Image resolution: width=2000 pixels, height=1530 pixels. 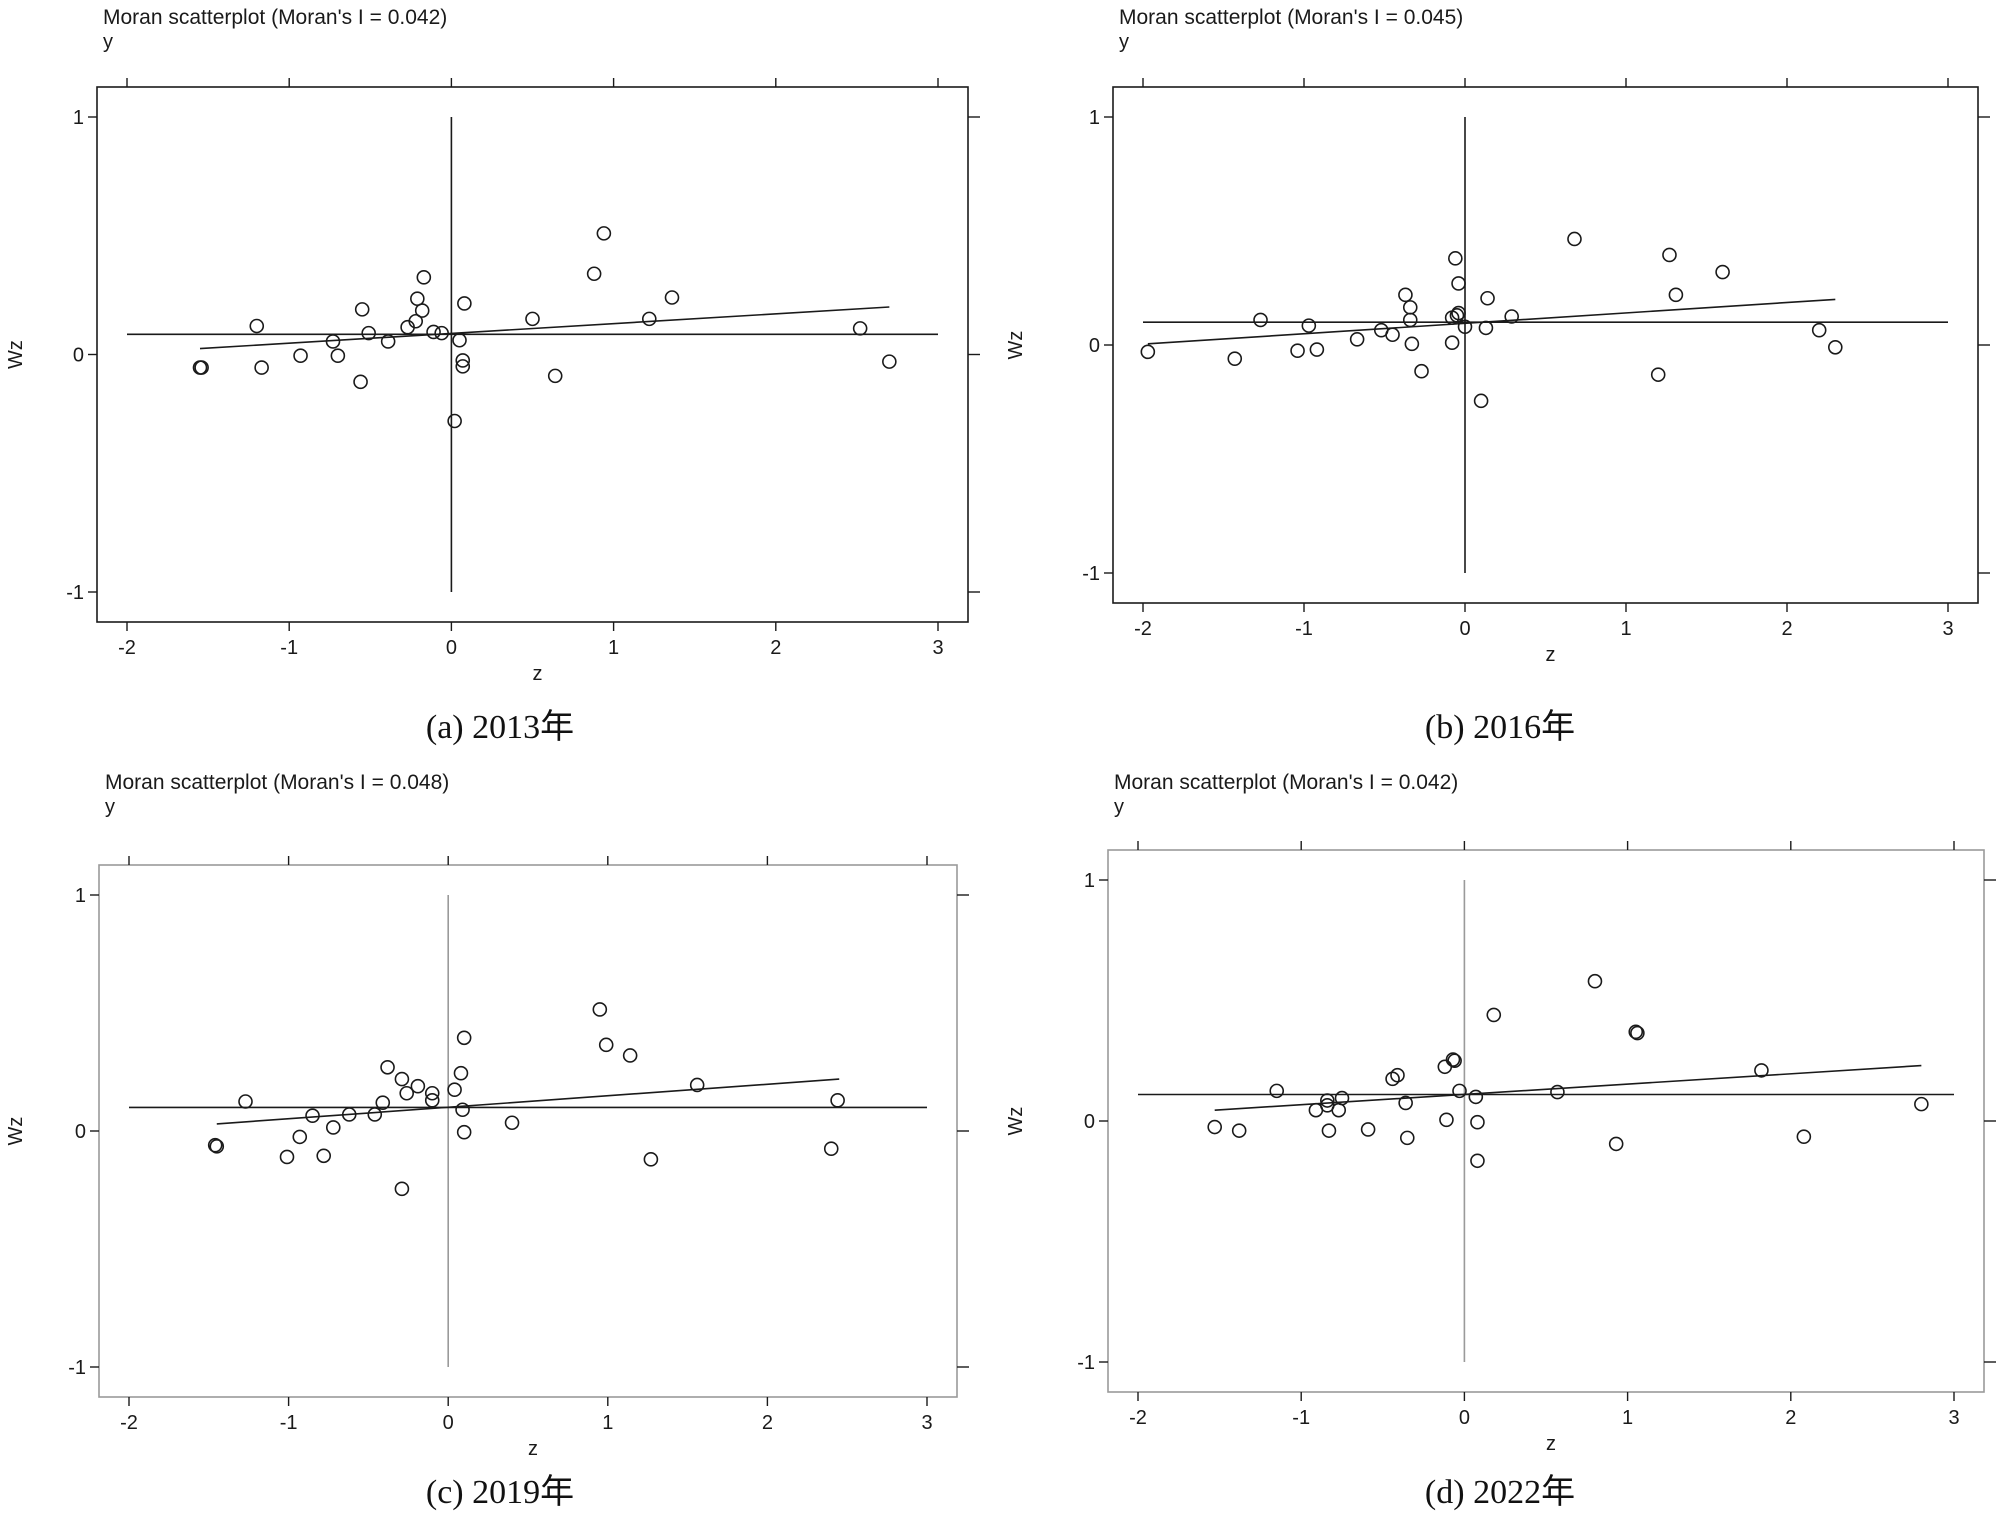 What do you see at coordinates (80, 896) in the screenshot?
I see `y-tick-label: 1` at bounding box center [80, 896].